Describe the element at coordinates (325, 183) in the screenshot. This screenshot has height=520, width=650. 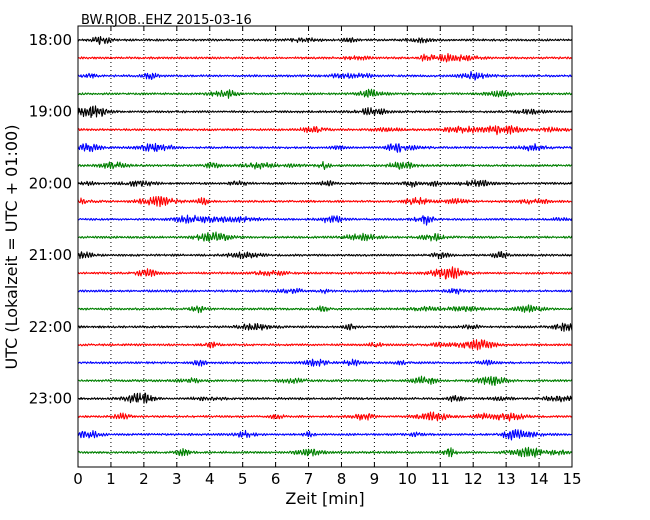
I see `trace-2000` at that location.